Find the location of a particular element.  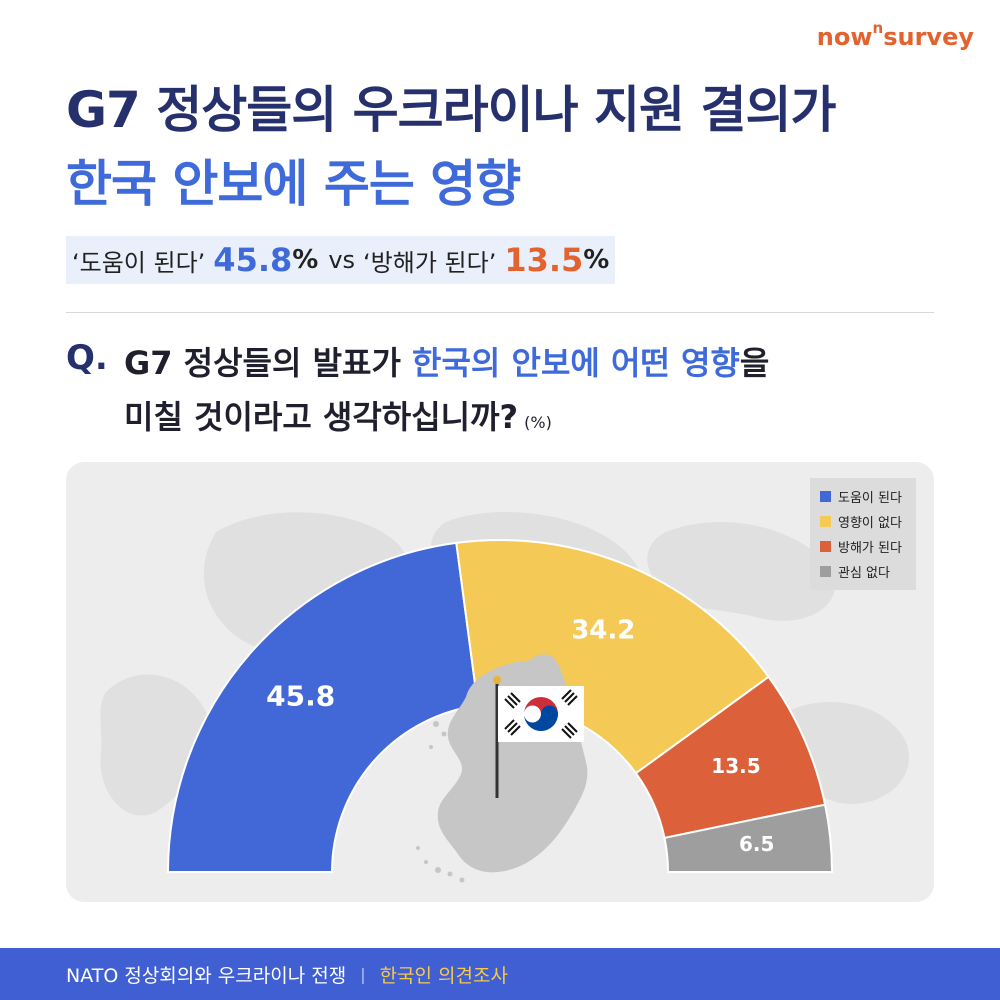

summary-right-percent: % is located at coordinates (596, 260).